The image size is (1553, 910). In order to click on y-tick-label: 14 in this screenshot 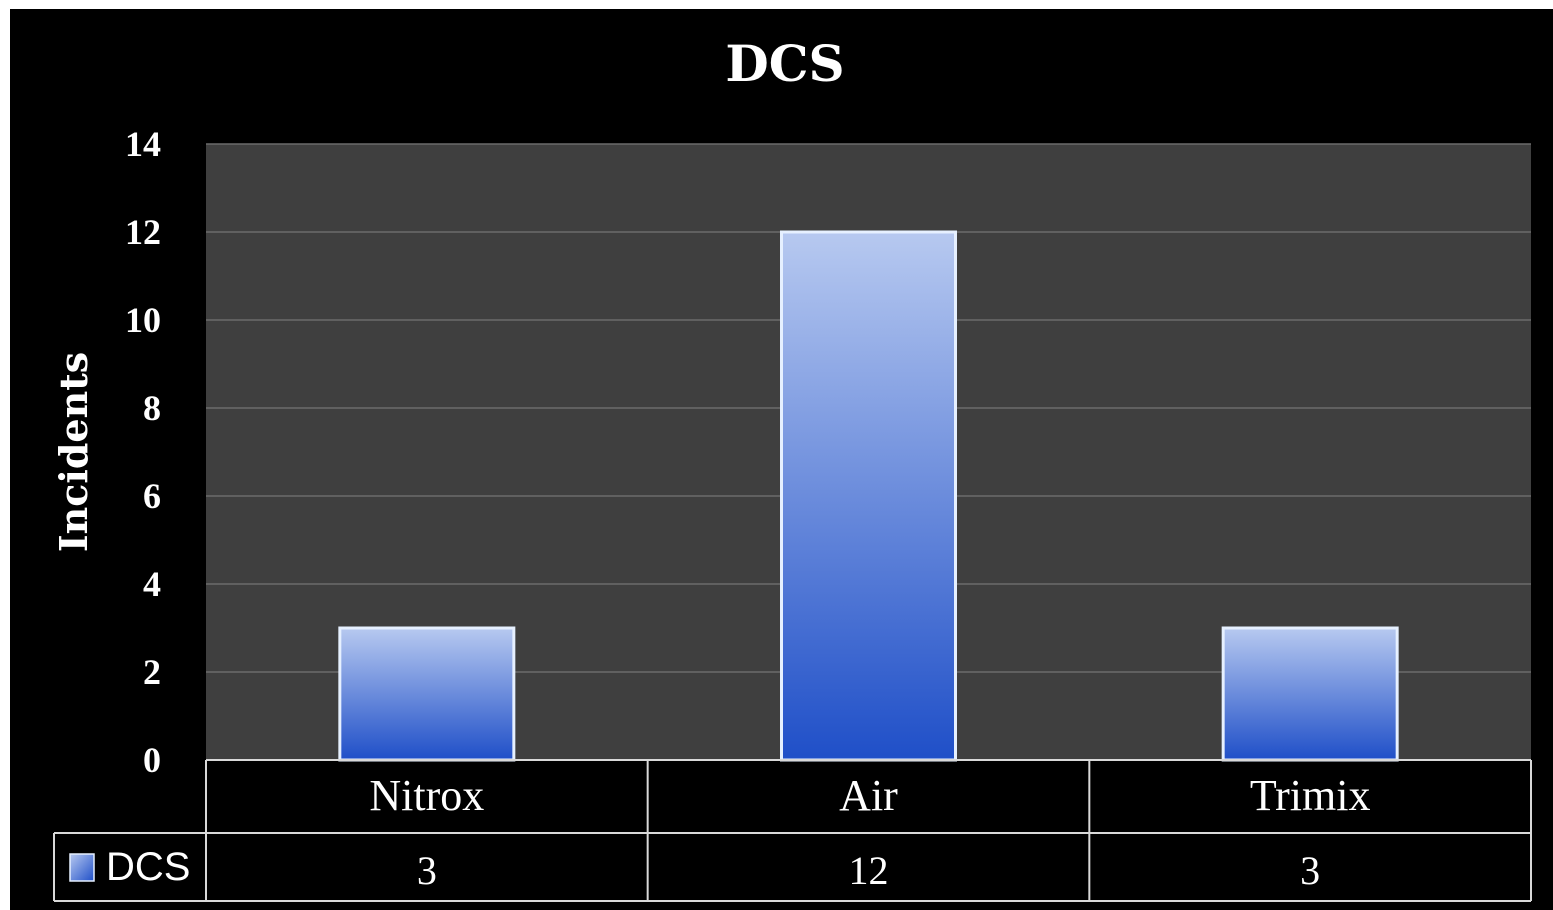, I will do `click(143, 144)`.